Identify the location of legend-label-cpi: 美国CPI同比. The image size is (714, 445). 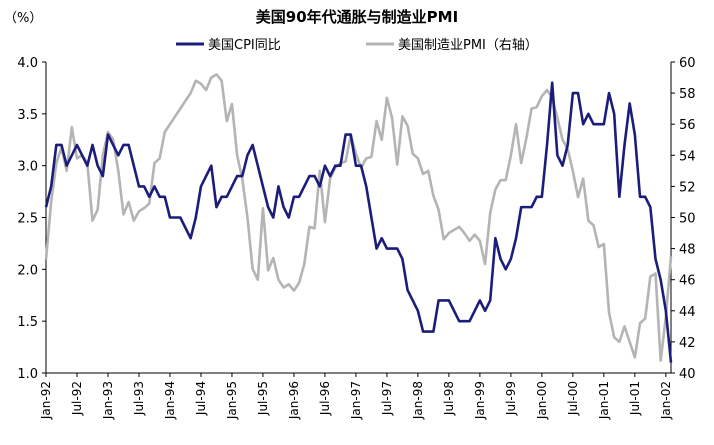
(244, 45).